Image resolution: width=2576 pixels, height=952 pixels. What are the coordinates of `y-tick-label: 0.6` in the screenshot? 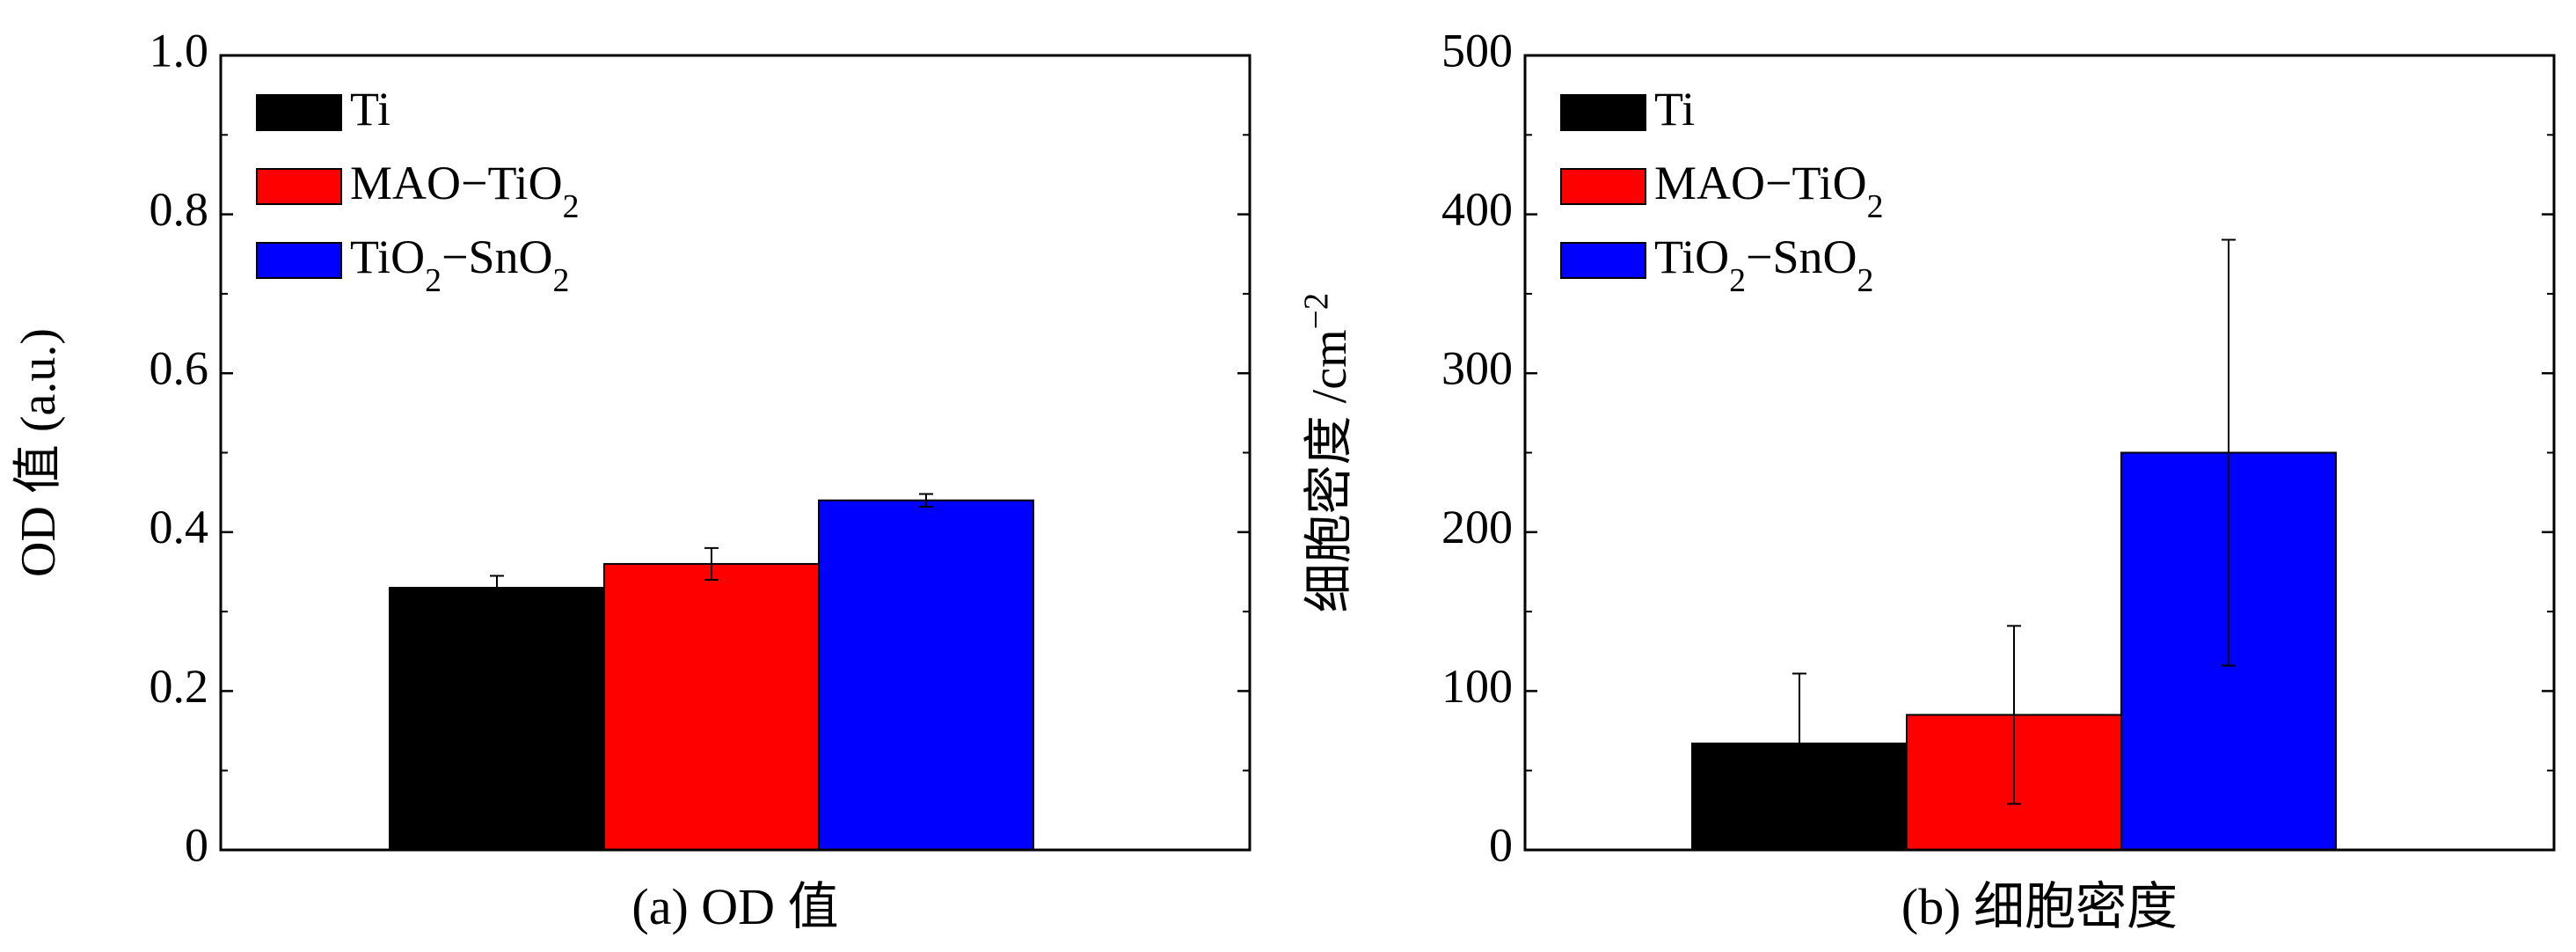 It's located at (179, 368).